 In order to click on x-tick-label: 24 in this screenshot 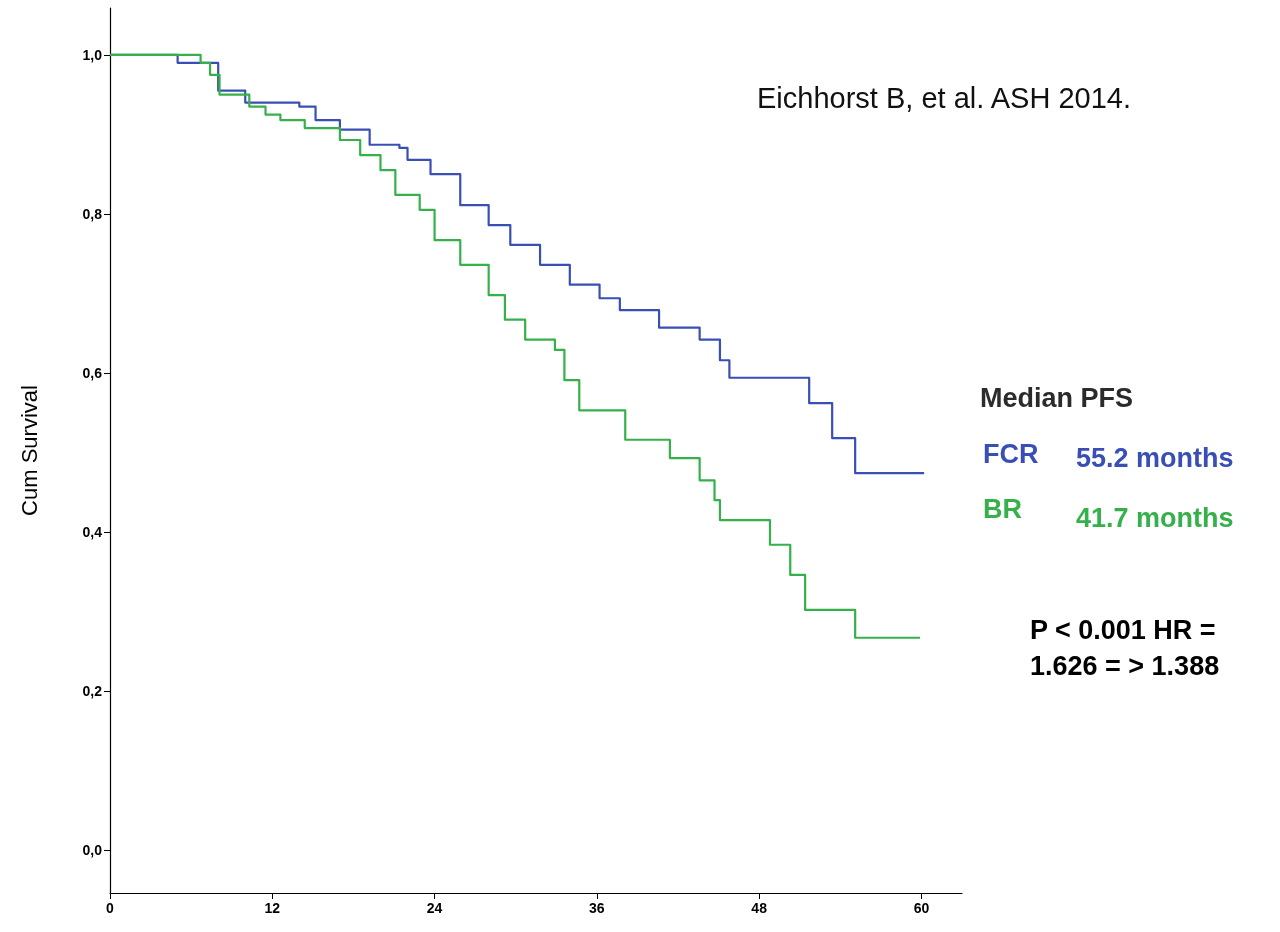, I will do `click(434, 908)`.